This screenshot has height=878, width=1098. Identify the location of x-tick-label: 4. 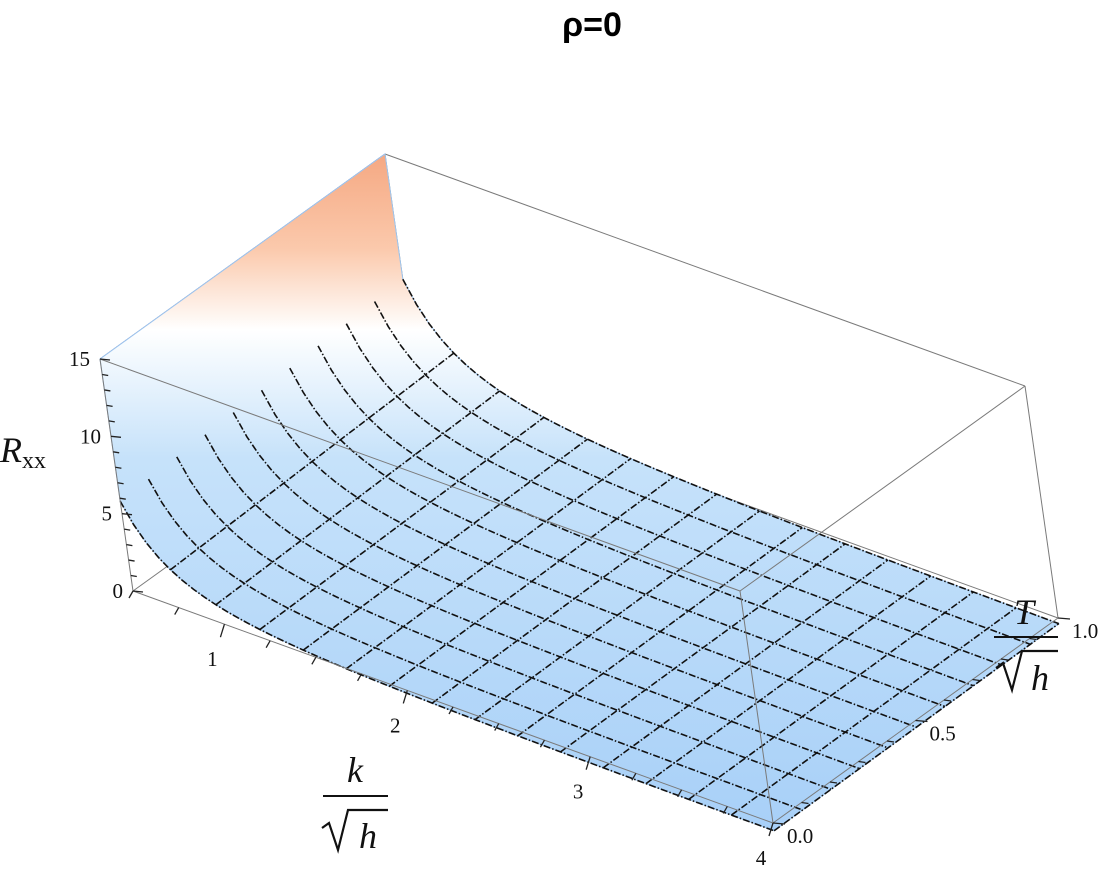
(761, 858).